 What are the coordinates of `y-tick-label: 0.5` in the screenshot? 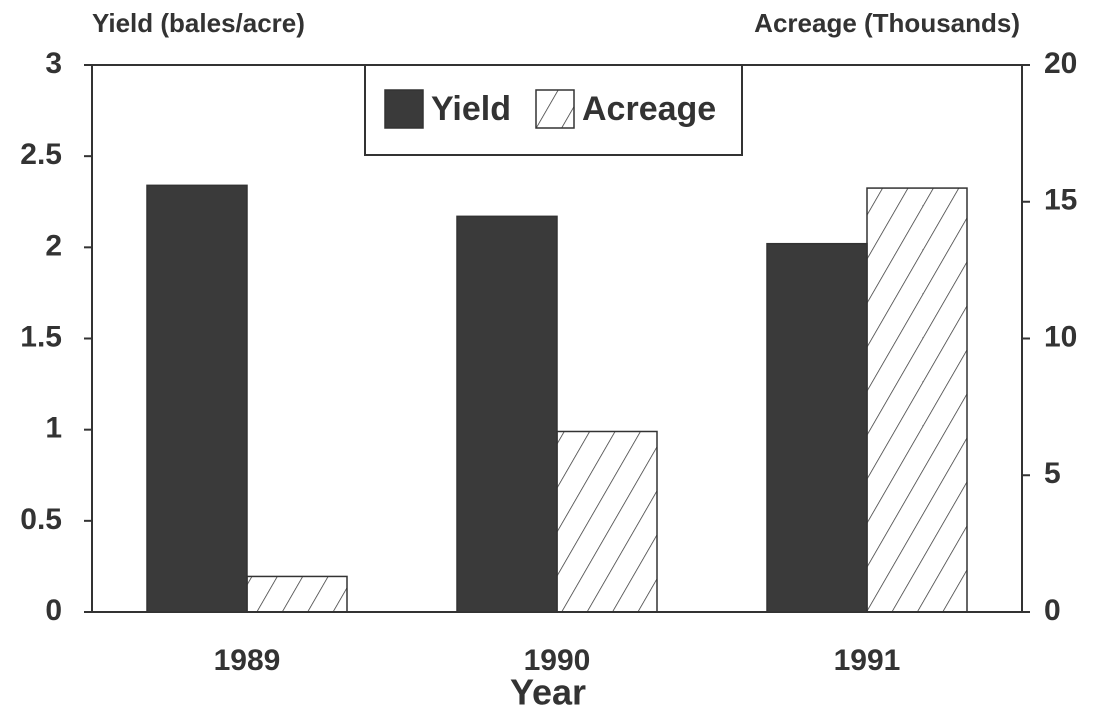 It's located at (41, 519).